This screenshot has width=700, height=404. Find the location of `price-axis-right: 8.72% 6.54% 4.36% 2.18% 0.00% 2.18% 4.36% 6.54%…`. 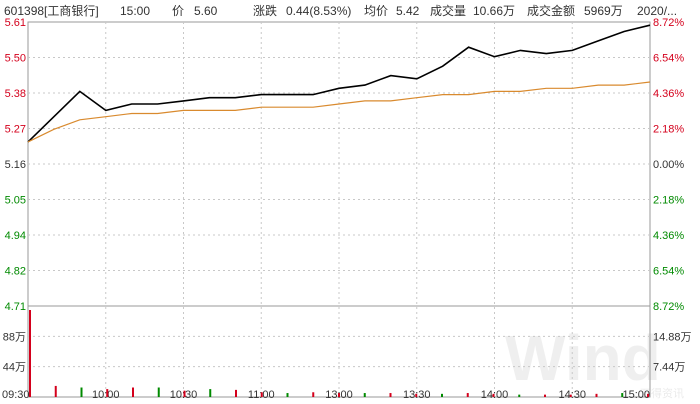

price-axis-right: 8.72% 6.54% 4.36% 2.18% 0.00% 2.18% 4.36% 6.54%… is located at coordinates (668, 165).